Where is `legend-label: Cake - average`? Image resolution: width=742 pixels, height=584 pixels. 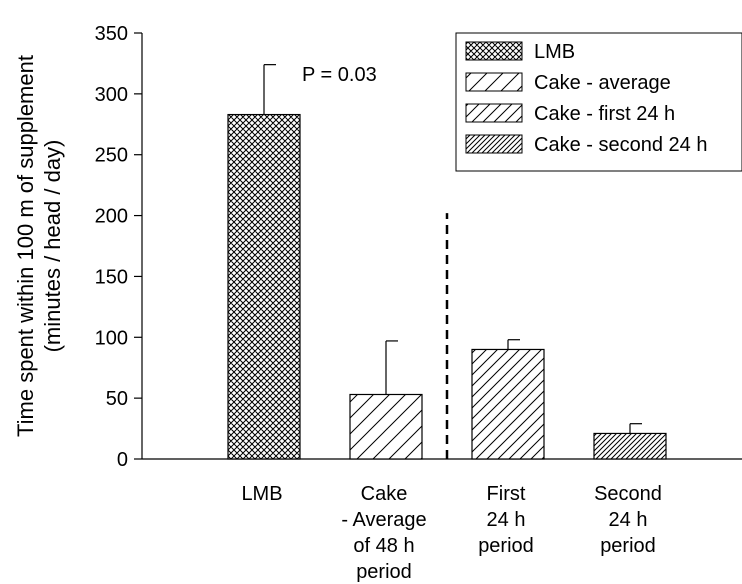
legend-label: Cake - average is located at coordinates (602, 83).